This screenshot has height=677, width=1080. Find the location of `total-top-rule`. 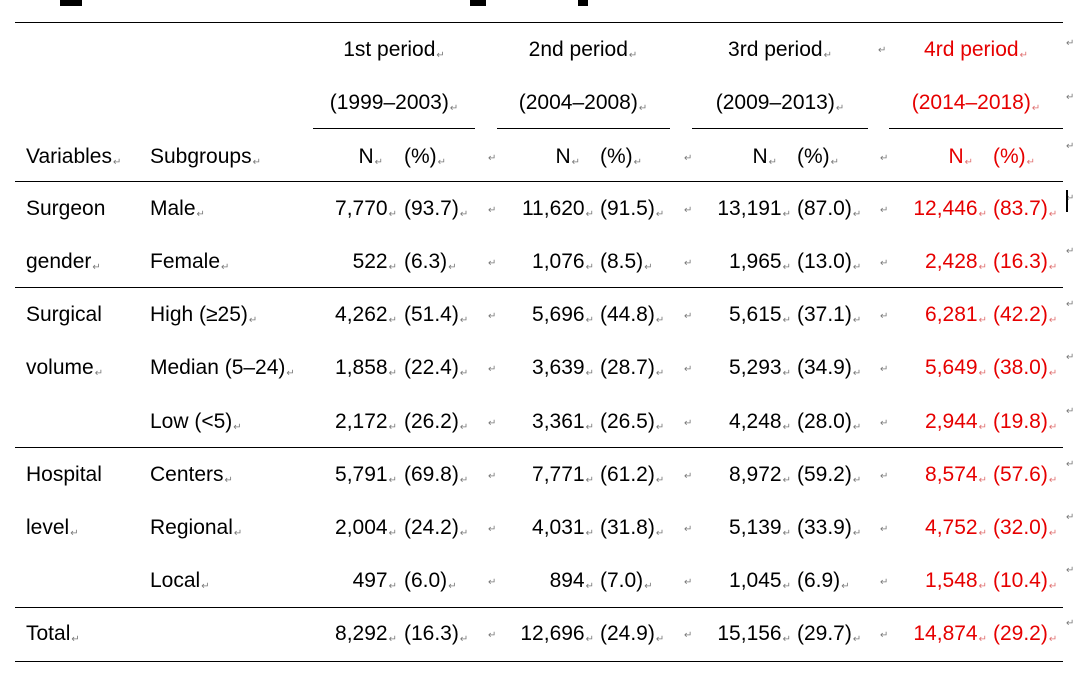

total-top-rule is located at coordinates (539, 607).